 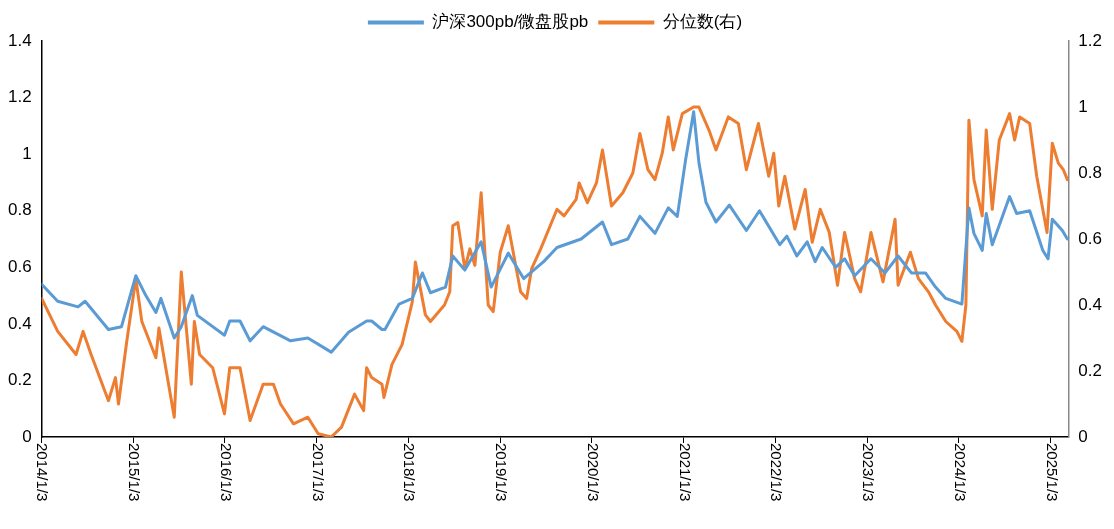 I want to click on x-tick-label: 2021/1/3, so click(x=685, y=472).